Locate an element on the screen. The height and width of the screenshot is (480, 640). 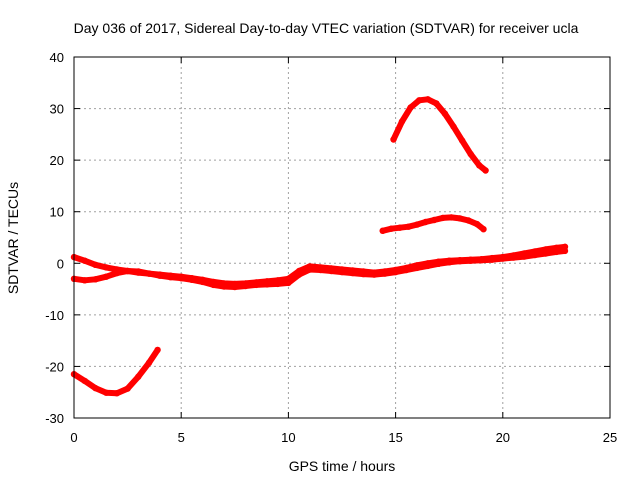
x-tick-label: 20 is located at coordinates (503, 437).